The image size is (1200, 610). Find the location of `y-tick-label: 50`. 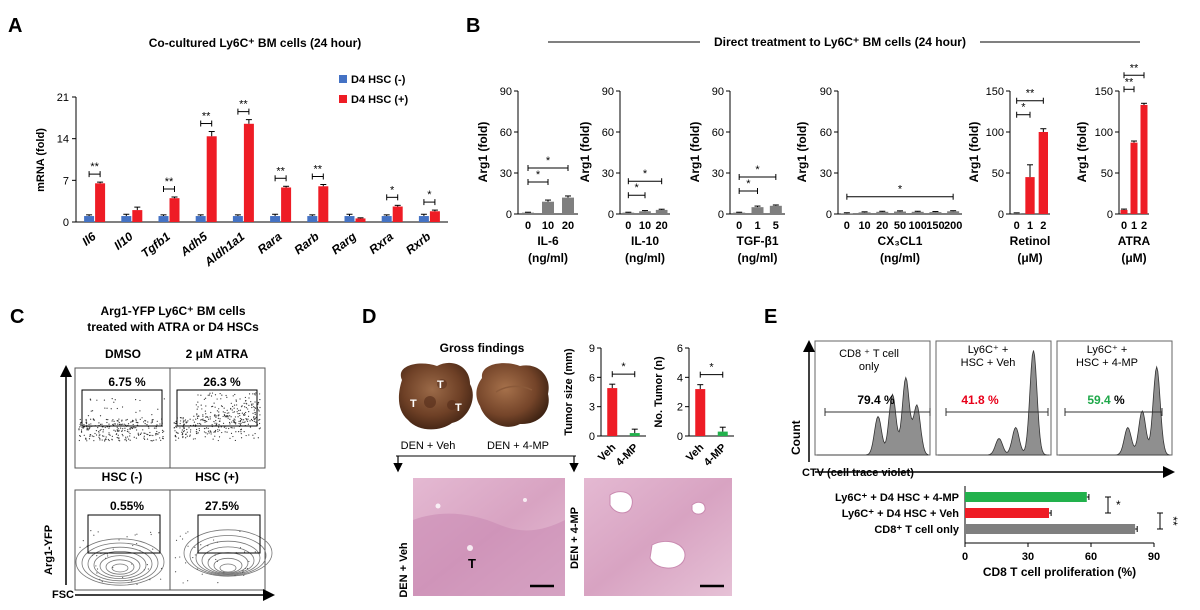

y-tick-label: 50 is located at coordinates (998, 174).